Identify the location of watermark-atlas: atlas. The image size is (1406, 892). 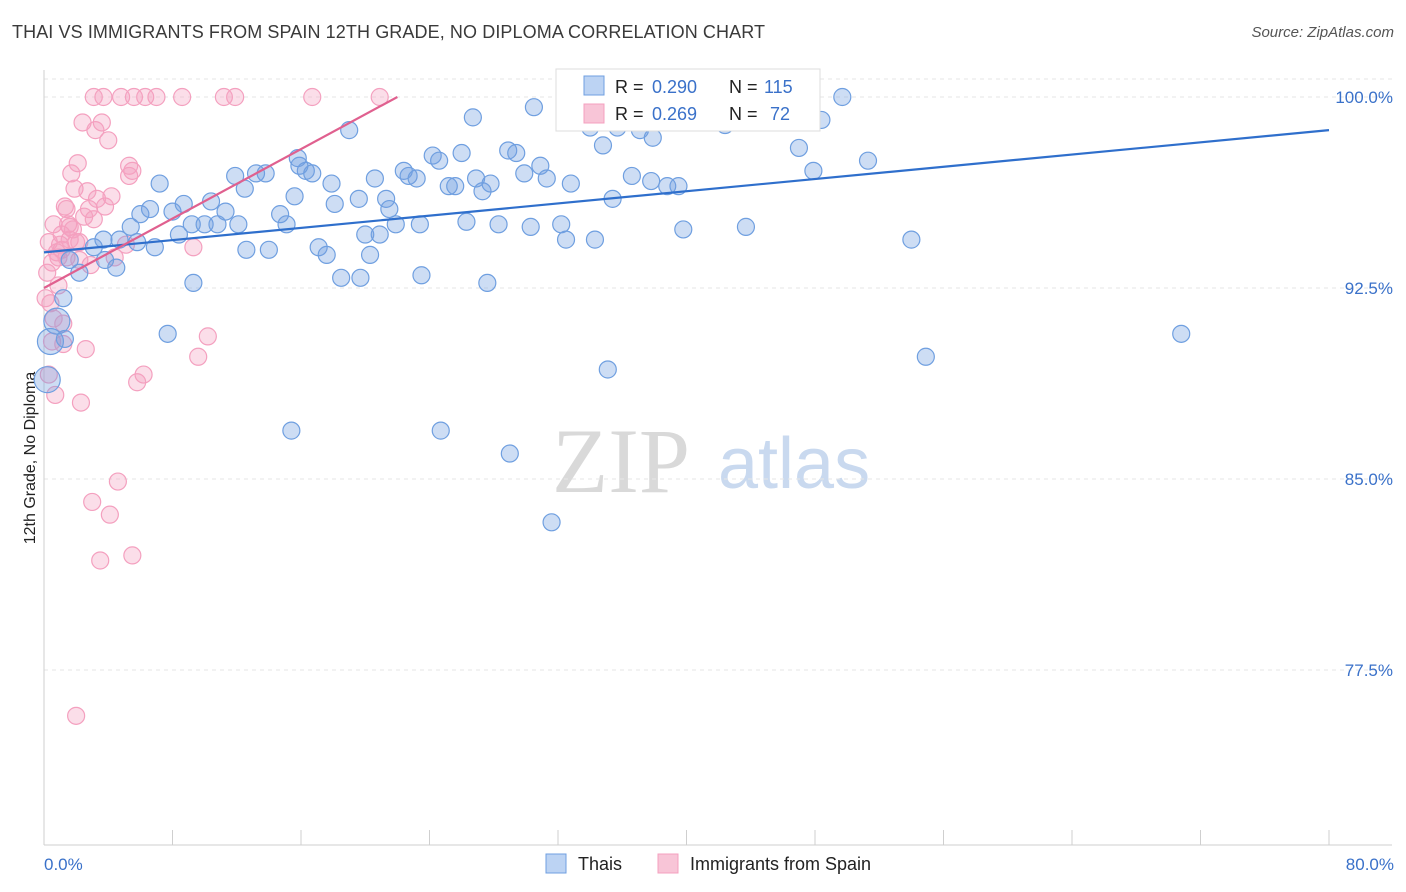
(794, 464).